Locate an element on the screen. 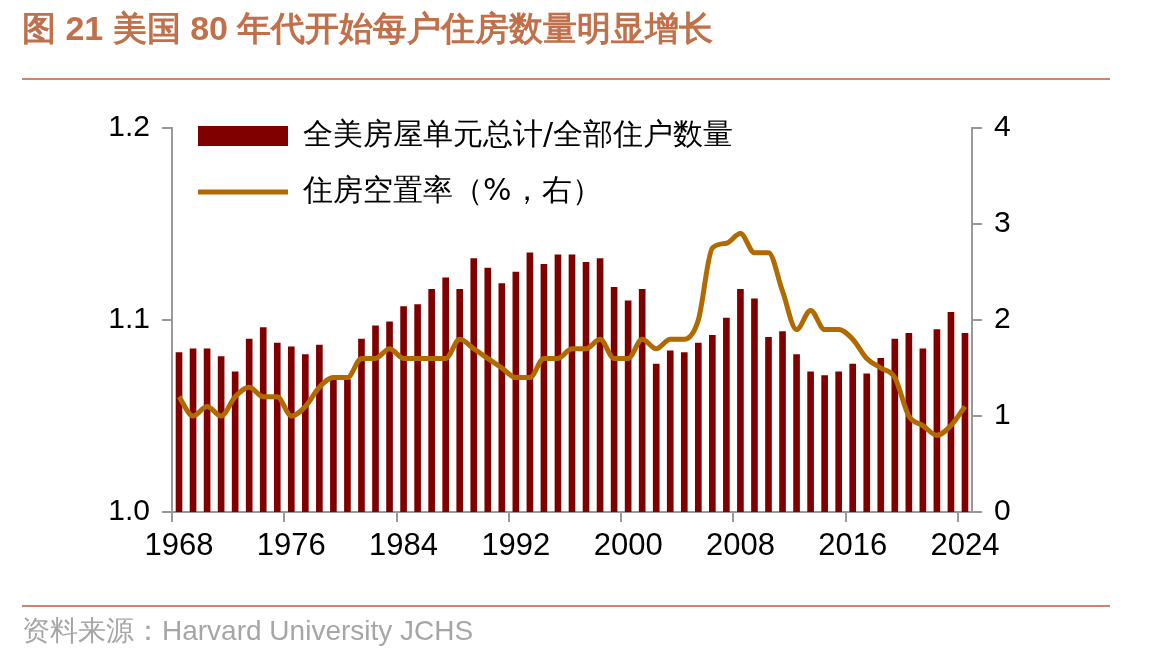 The width and height of the screenshot is (1154, 667). legend-label: 住房空置率（%，右） is located at coordinates (452, 189).